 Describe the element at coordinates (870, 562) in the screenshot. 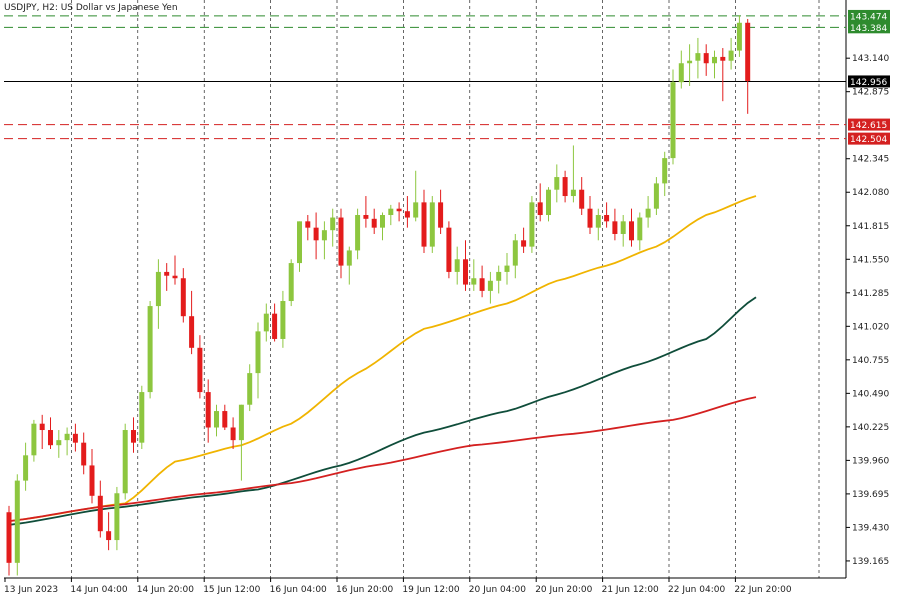

I see `y-tick-label: 139.165` at that location.